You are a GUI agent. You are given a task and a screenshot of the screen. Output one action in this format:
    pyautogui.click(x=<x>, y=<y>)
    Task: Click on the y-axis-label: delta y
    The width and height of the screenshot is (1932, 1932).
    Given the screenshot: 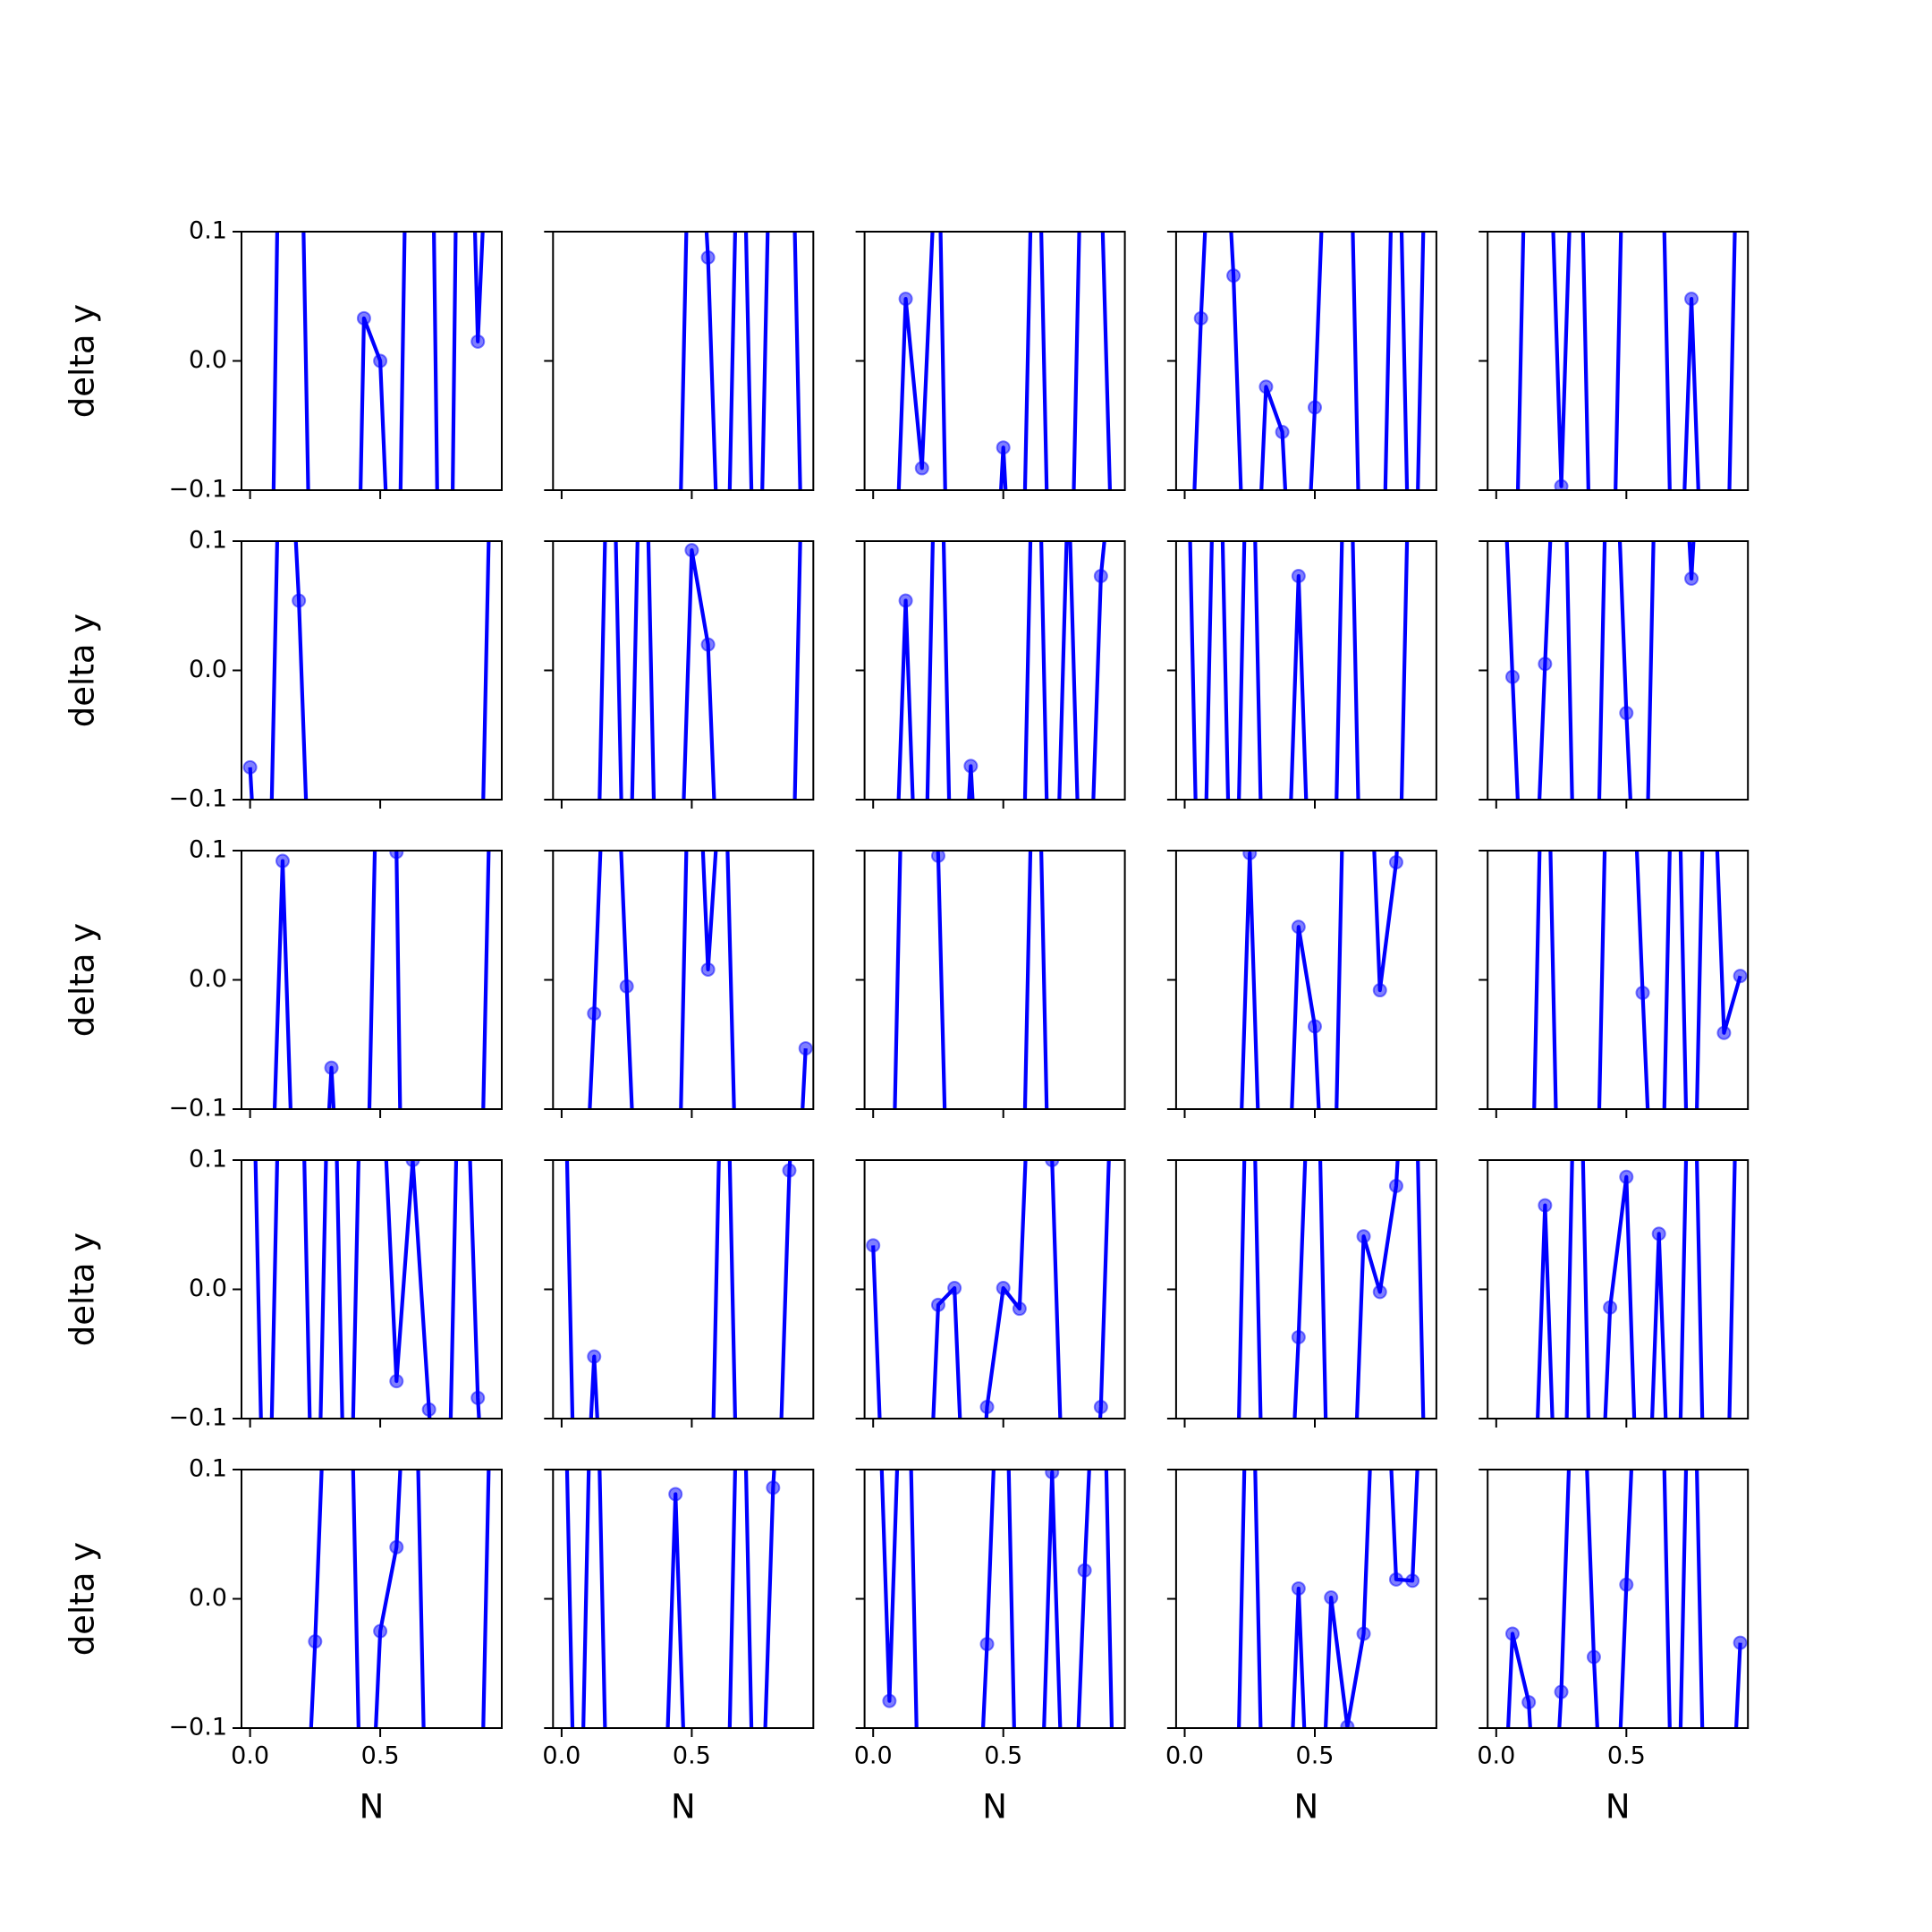 What is the action you would take?
    pyautogui.click(x=83, y=670)
    